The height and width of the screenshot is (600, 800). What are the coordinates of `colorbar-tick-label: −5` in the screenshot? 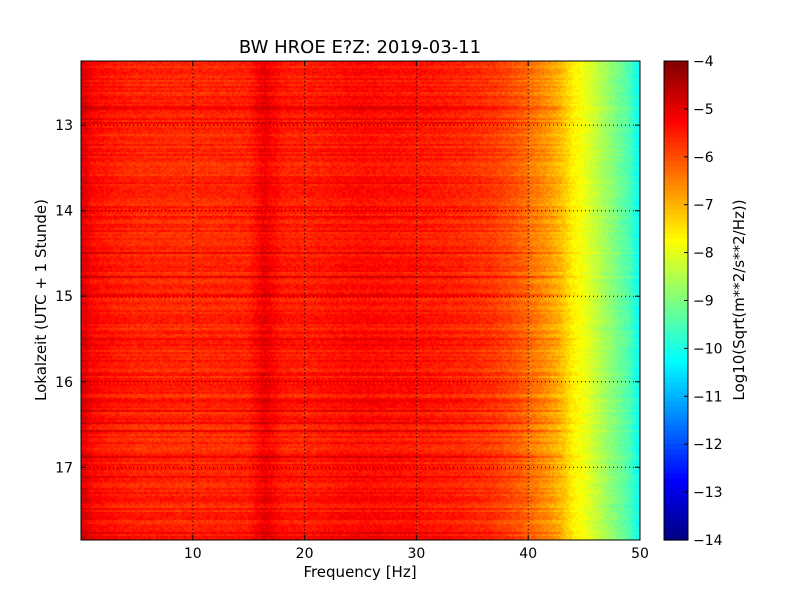 It's located at (703, 110).